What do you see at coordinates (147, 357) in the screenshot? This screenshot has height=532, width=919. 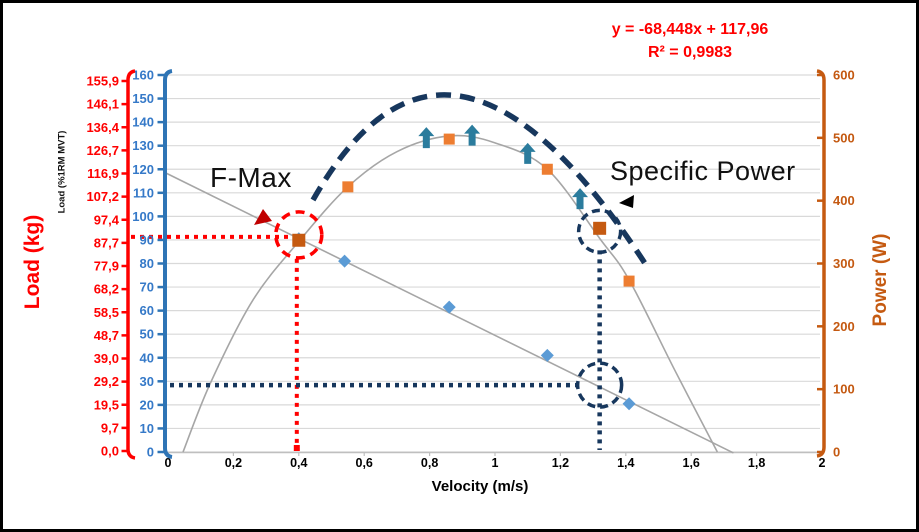 I see `load-pct-tick-label: 40` at bounding box center [147, 357].